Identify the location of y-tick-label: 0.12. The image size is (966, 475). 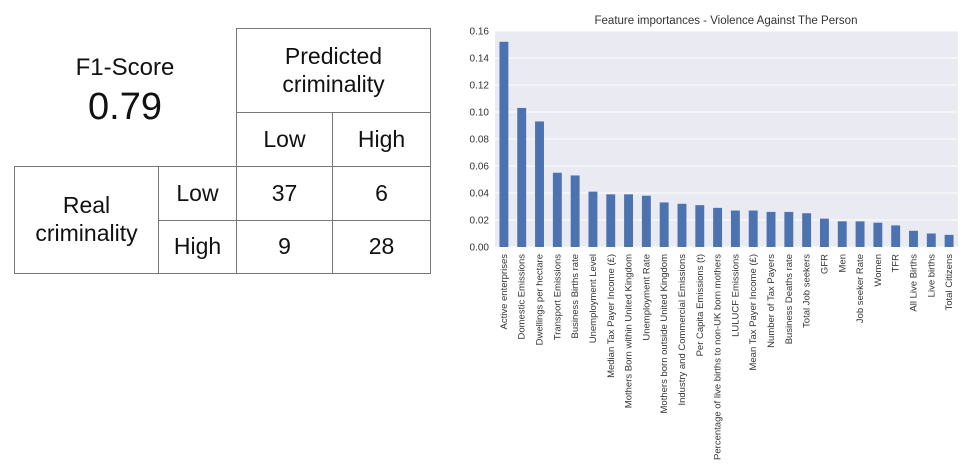
(480, 86).